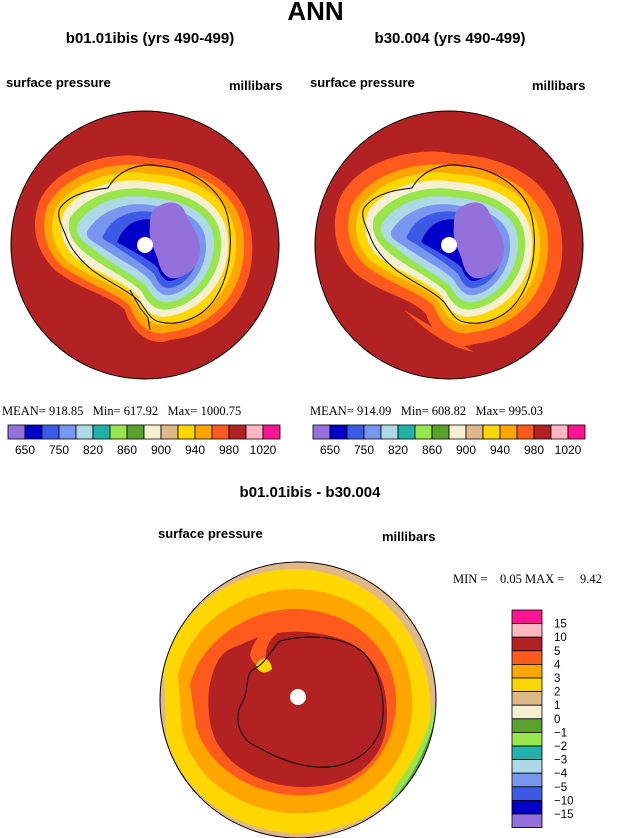 Image resolution: width=631 pixels, height=838 pixels. I want to click on colorbar-panel-1-label: 1020, so click(263, 450).